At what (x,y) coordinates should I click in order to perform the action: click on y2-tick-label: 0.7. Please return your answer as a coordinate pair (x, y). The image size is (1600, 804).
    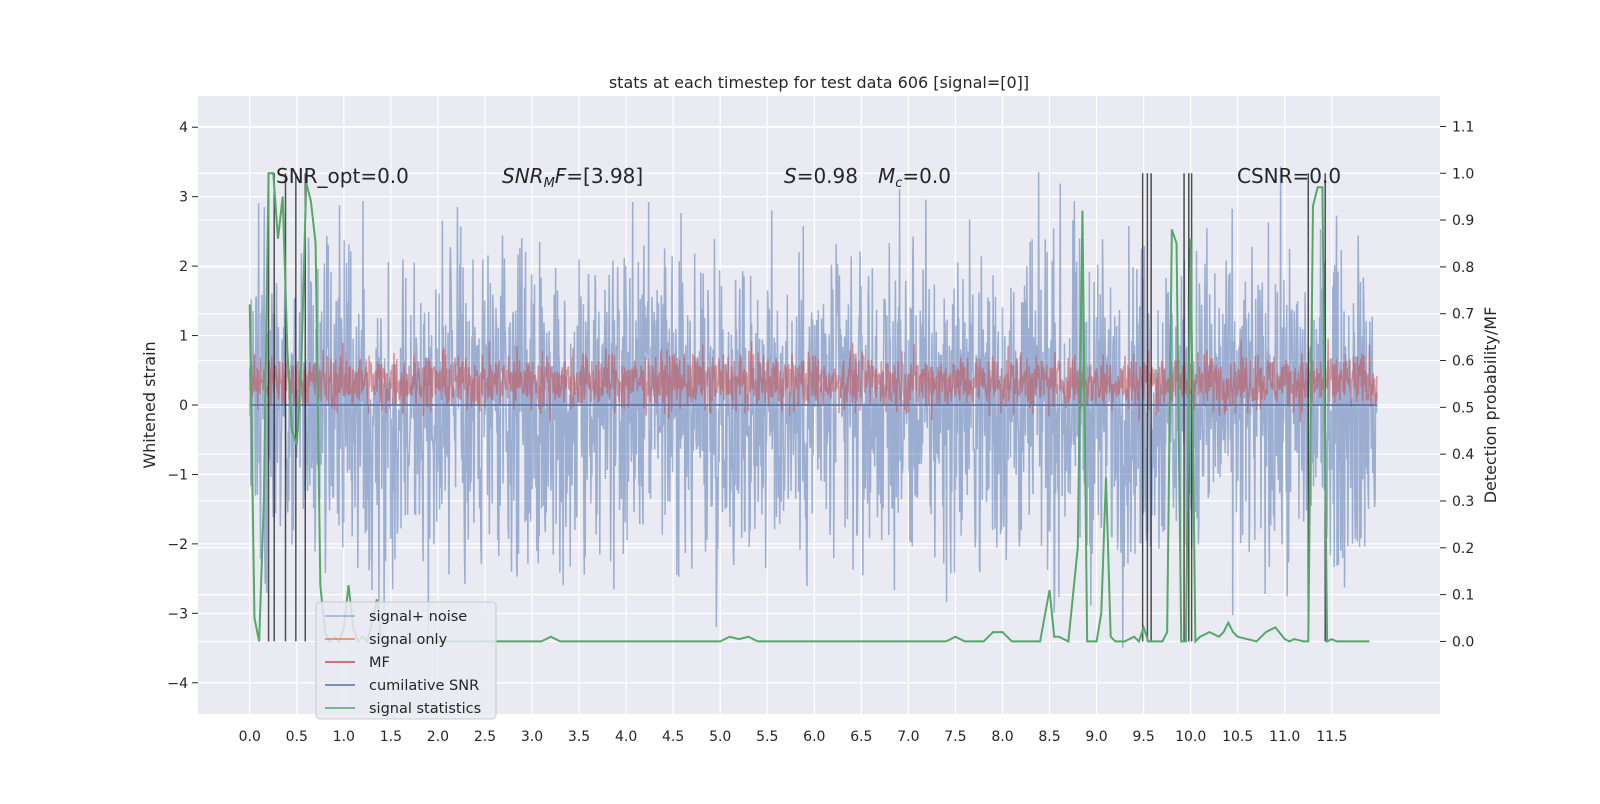
    Looking at the image, I should click on (1463, 315).